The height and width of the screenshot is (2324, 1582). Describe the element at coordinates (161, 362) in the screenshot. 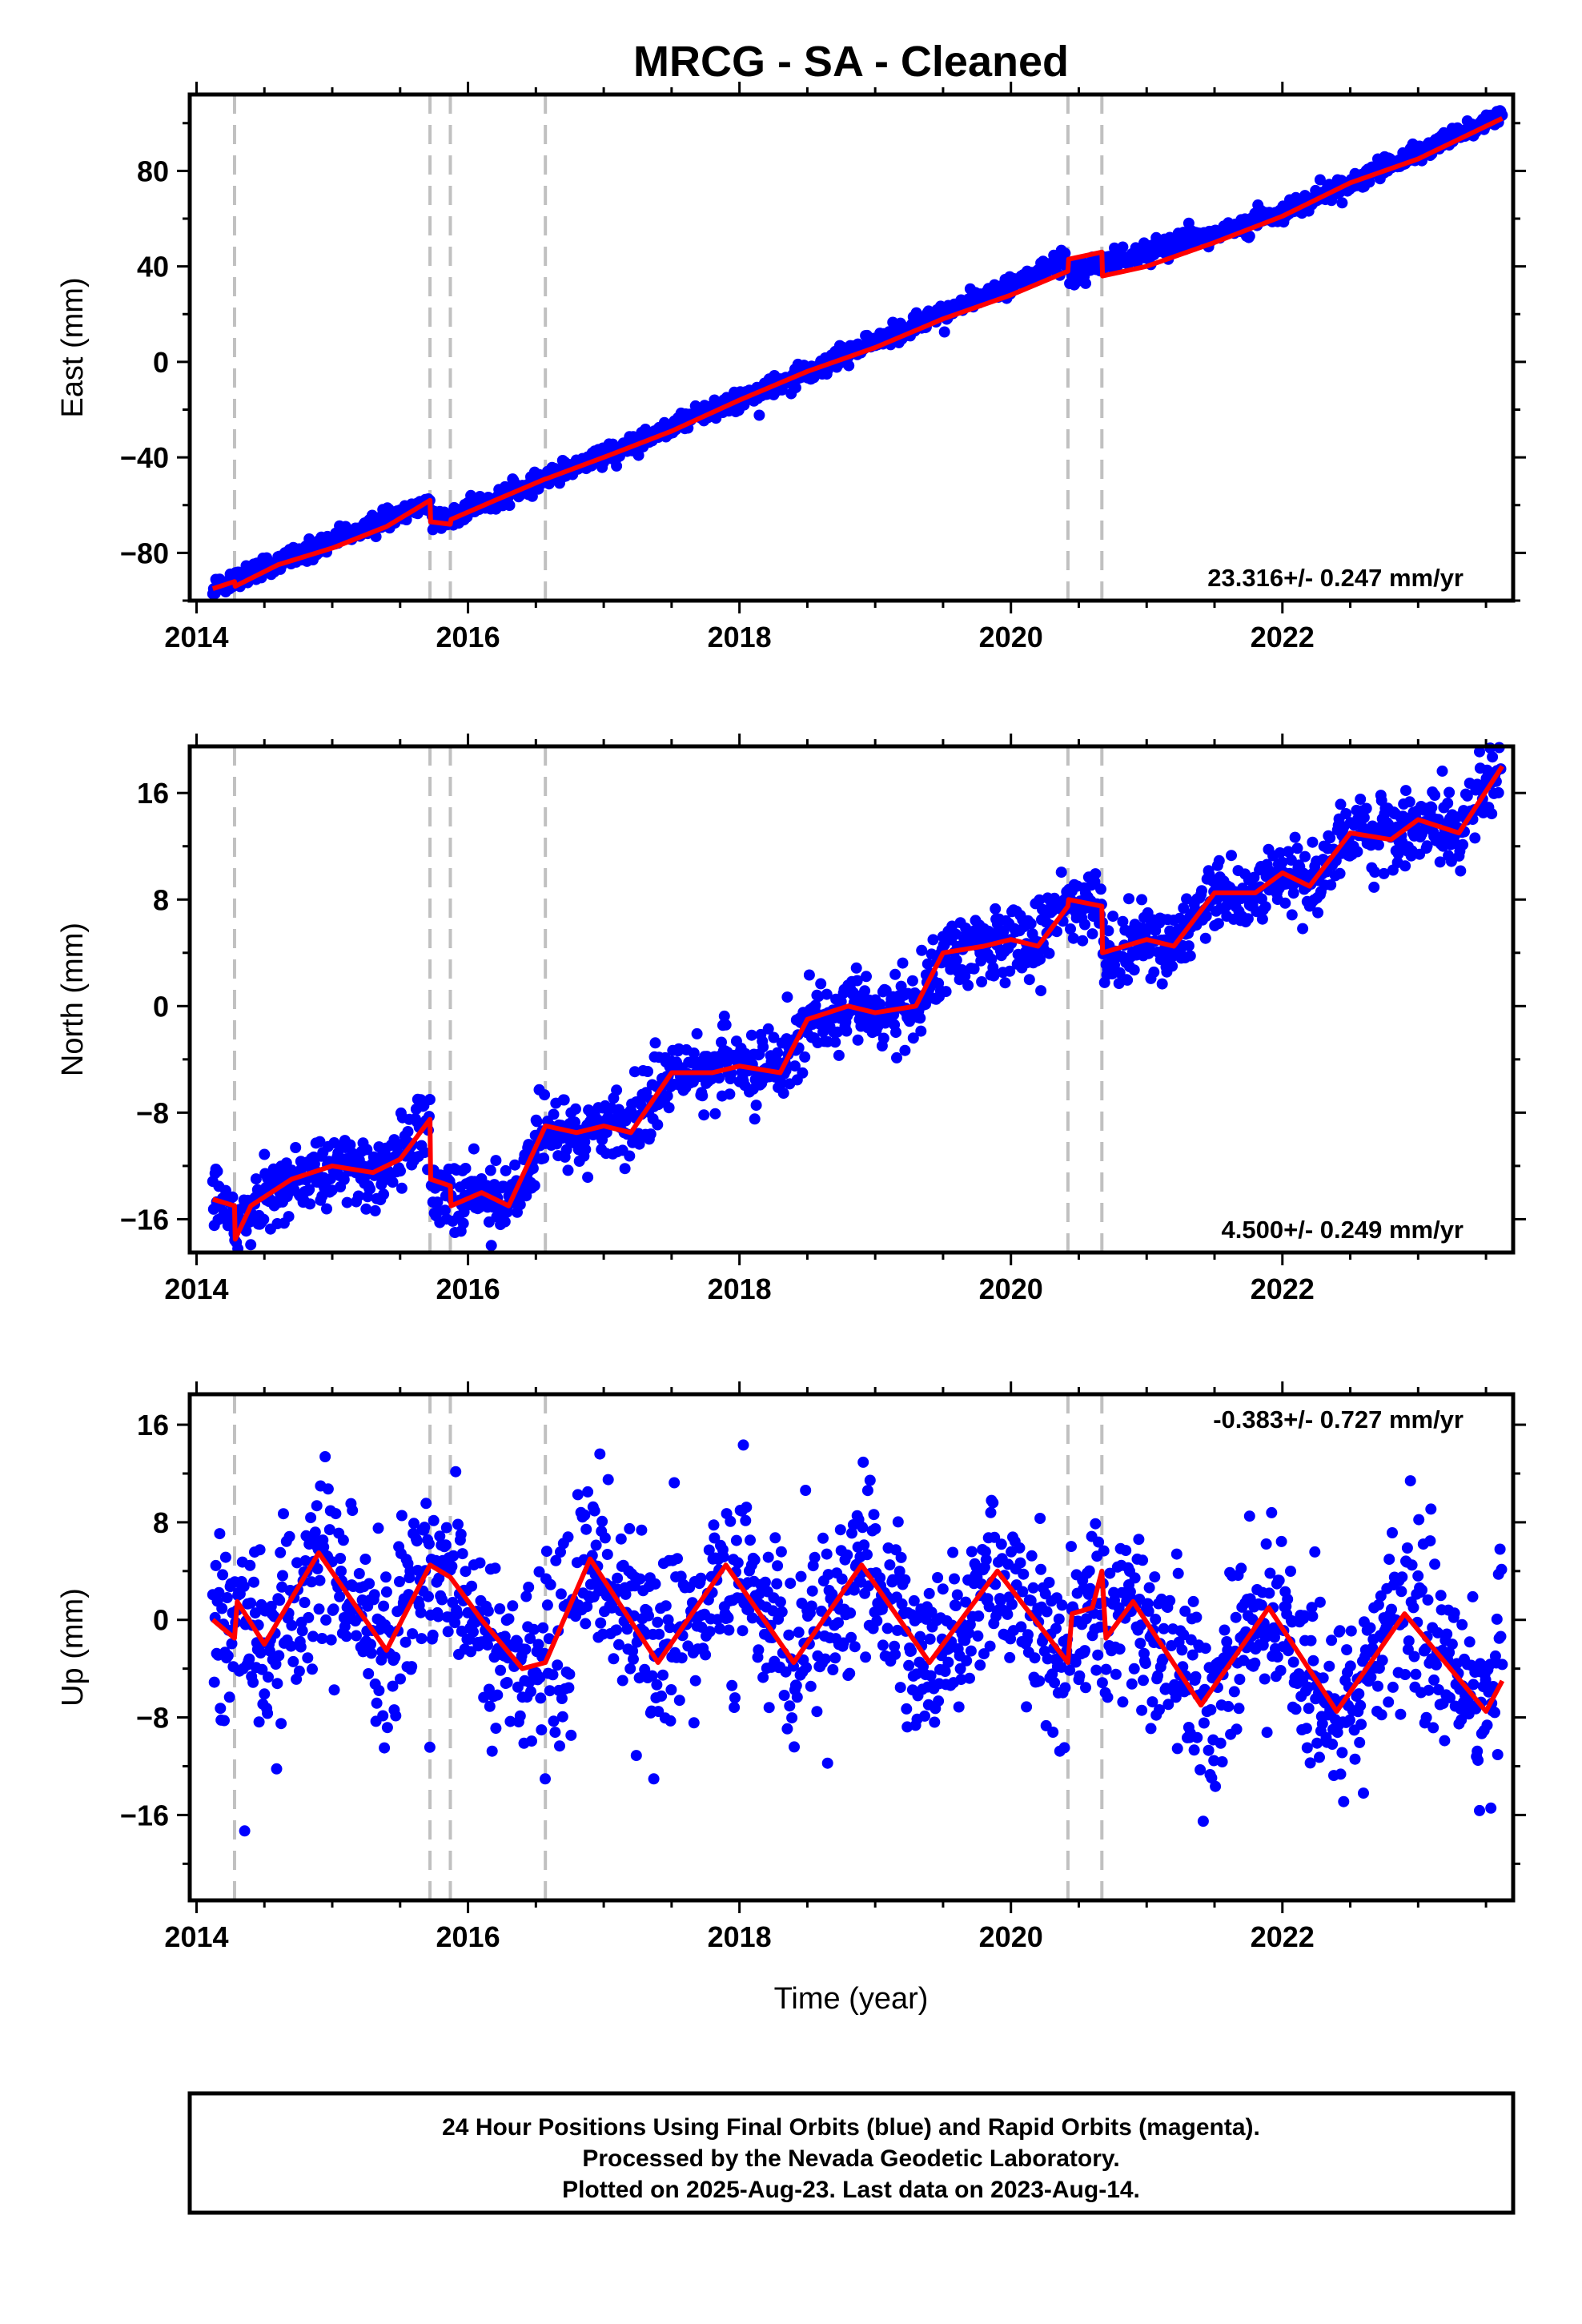

I see `east-y-tick-label: 0` at that location.